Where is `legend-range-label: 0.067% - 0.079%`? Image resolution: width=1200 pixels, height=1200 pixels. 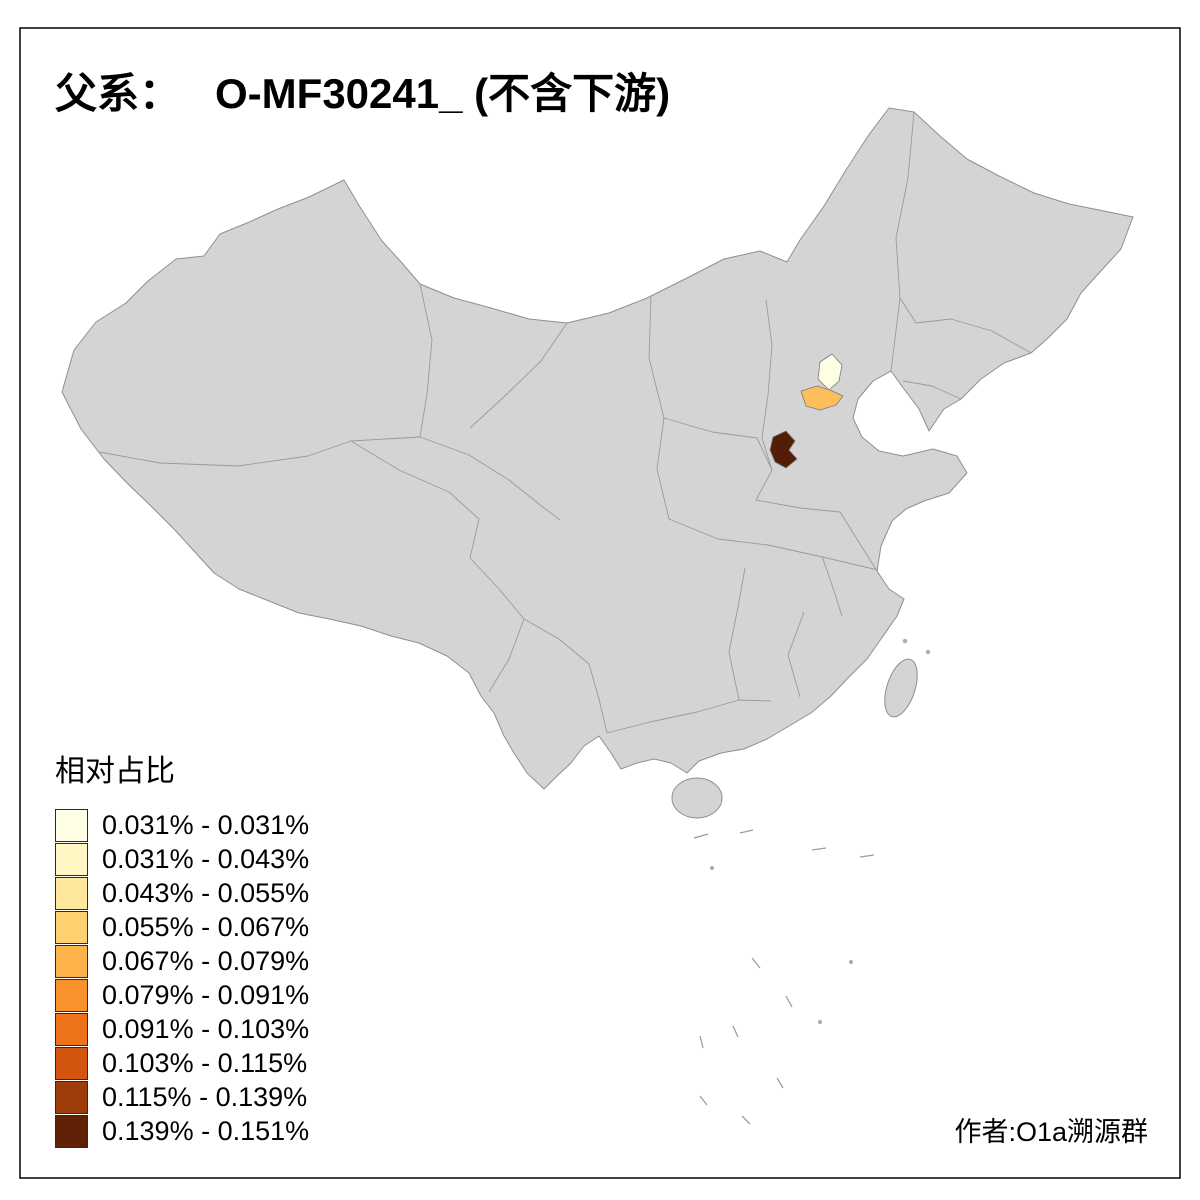 legend-range-label: 0.067% - 0.079% is located at coordinates (206, 960).